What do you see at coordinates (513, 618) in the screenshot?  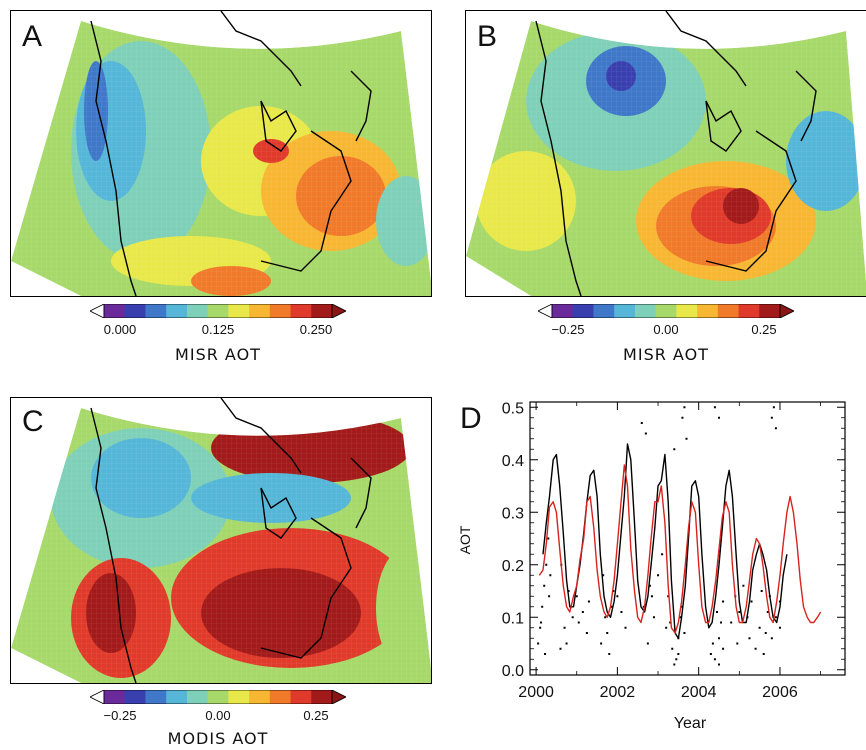 I see `y-tick-label: 0.1` at bounding box center [513, 618].